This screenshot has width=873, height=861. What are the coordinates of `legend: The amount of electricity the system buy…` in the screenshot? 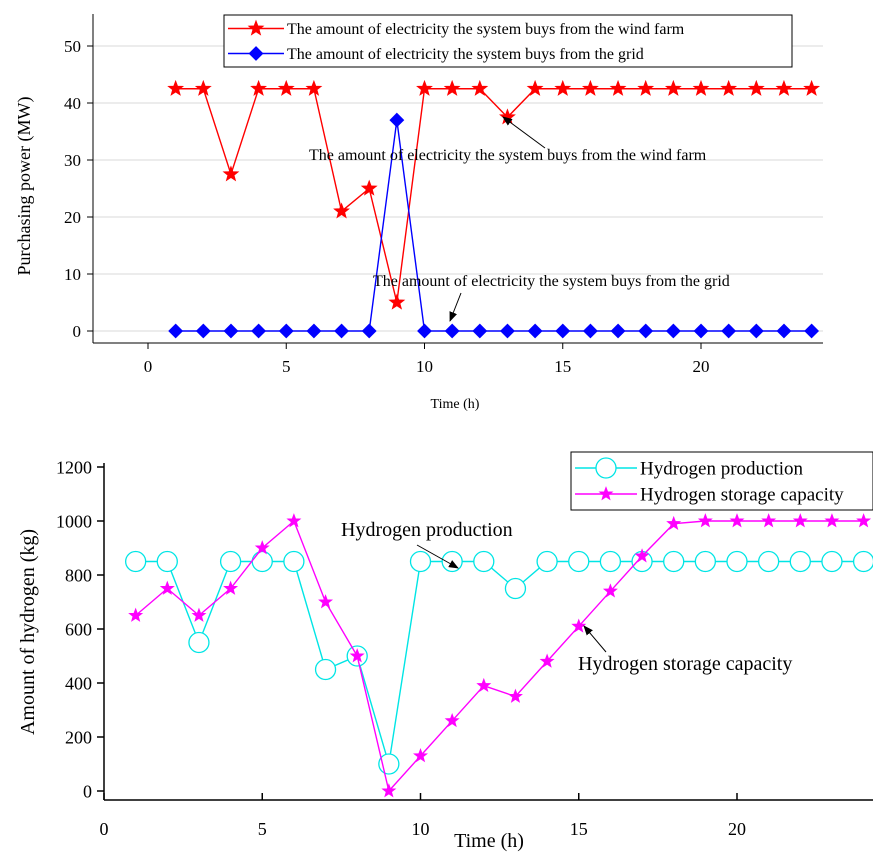 It's located at (508, 41).